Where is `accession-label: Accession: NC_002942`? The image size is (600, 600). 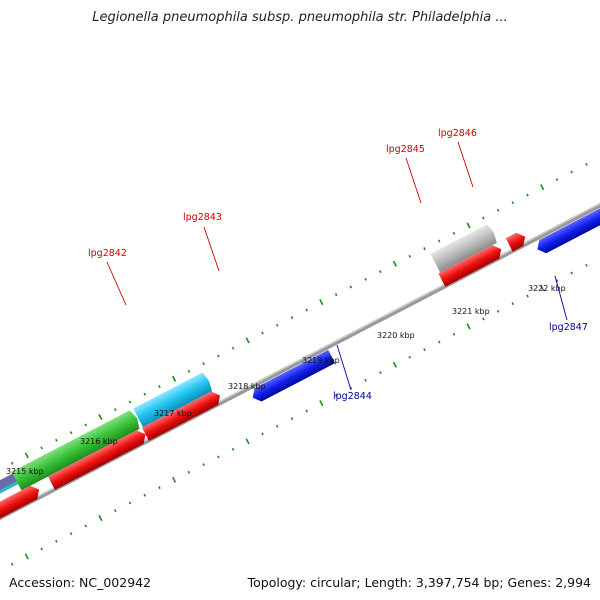
accession-label: Accession: NC_002942 is located at coordinates (80, 582).